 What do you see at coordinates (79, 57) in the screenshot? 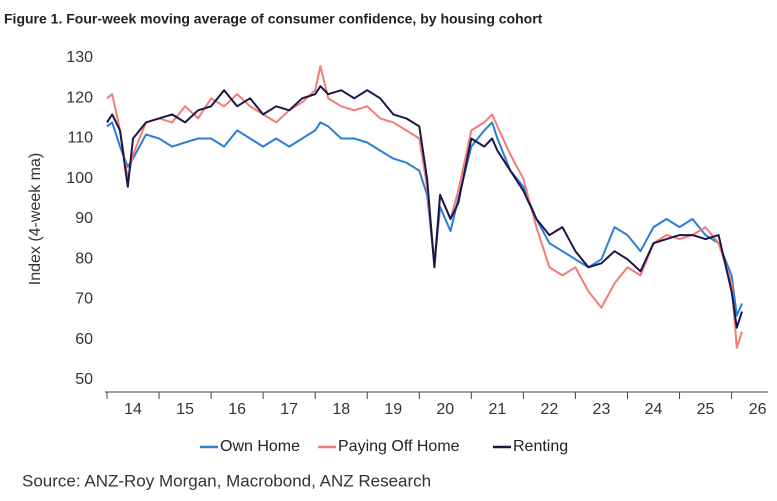
I see `y-tick-label: 130` at bounding box center [79, 57].